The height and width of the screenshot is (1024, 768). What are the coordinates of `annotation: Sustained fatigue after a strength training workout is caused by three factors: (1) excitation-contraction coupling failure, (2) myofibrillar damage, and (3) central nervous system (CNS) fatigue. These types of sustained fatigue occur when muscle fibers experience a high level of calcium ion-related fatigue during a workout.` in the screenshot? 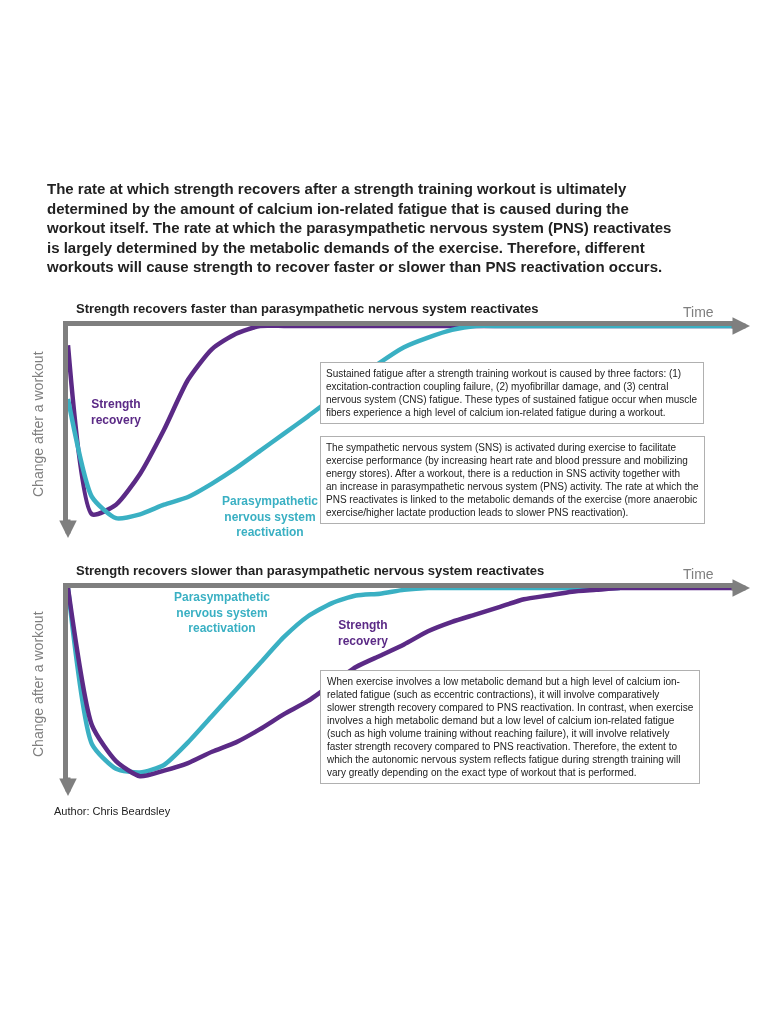 It's located at (512, 393).